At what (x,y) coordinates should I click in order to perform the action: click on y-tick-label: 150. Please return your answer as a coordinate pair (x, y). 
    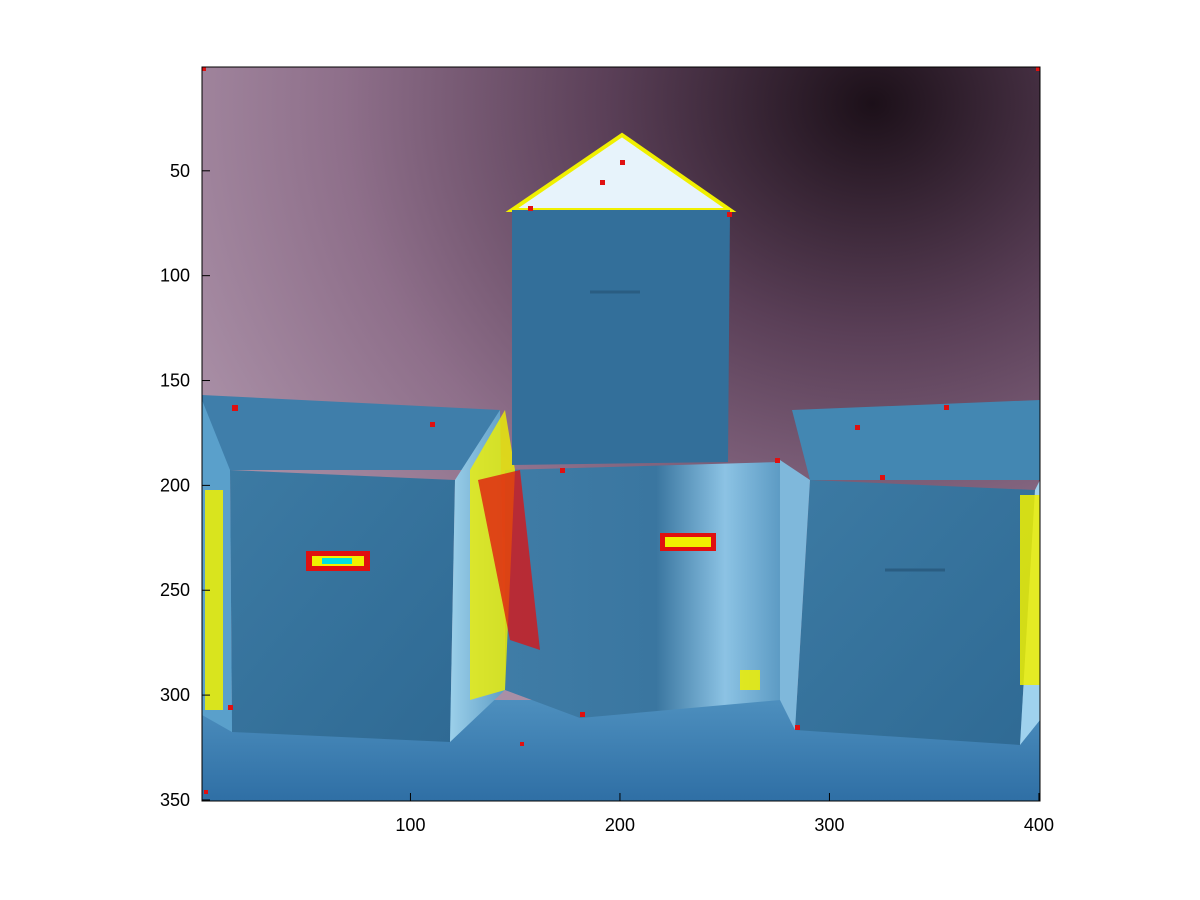
    Looking at the image, I should click on (175, 381).